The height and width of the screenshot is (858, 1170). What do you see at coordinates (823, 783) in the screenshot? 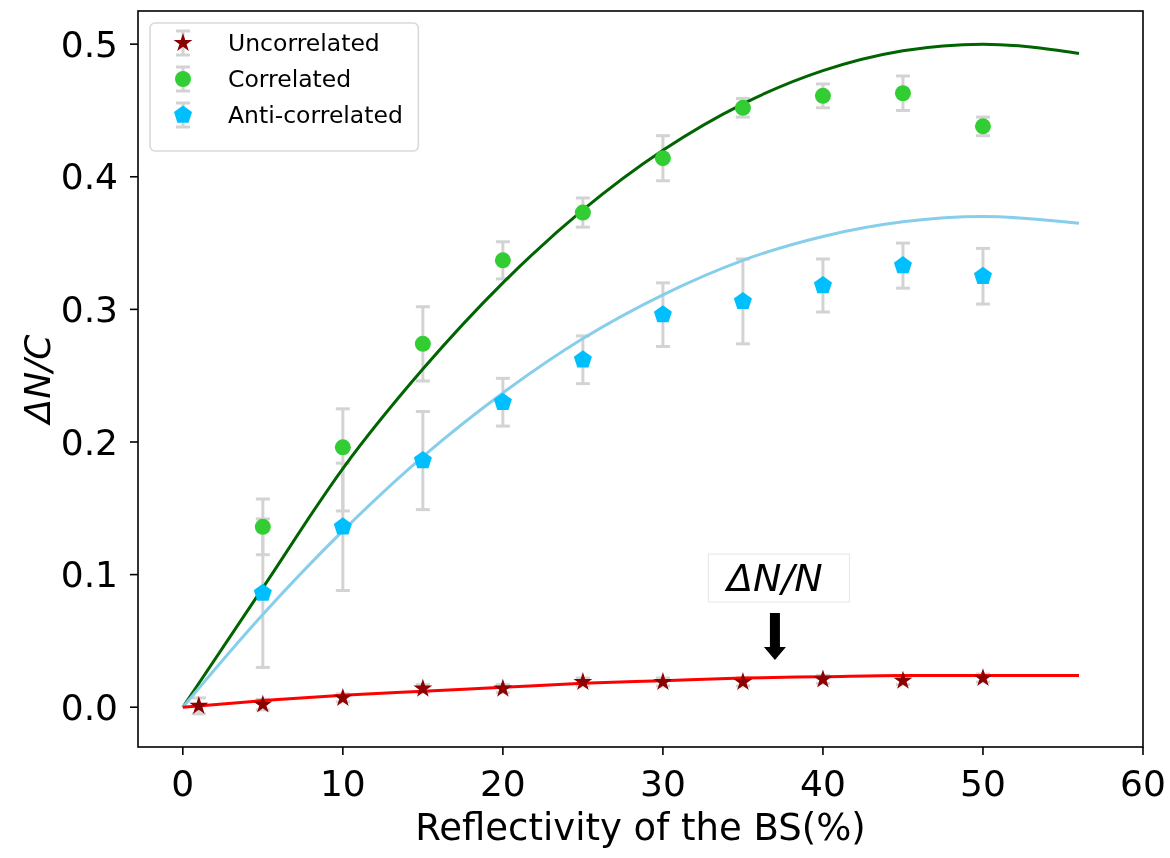
I see `x-tick-label: 40` at bounding box center [823, 783].